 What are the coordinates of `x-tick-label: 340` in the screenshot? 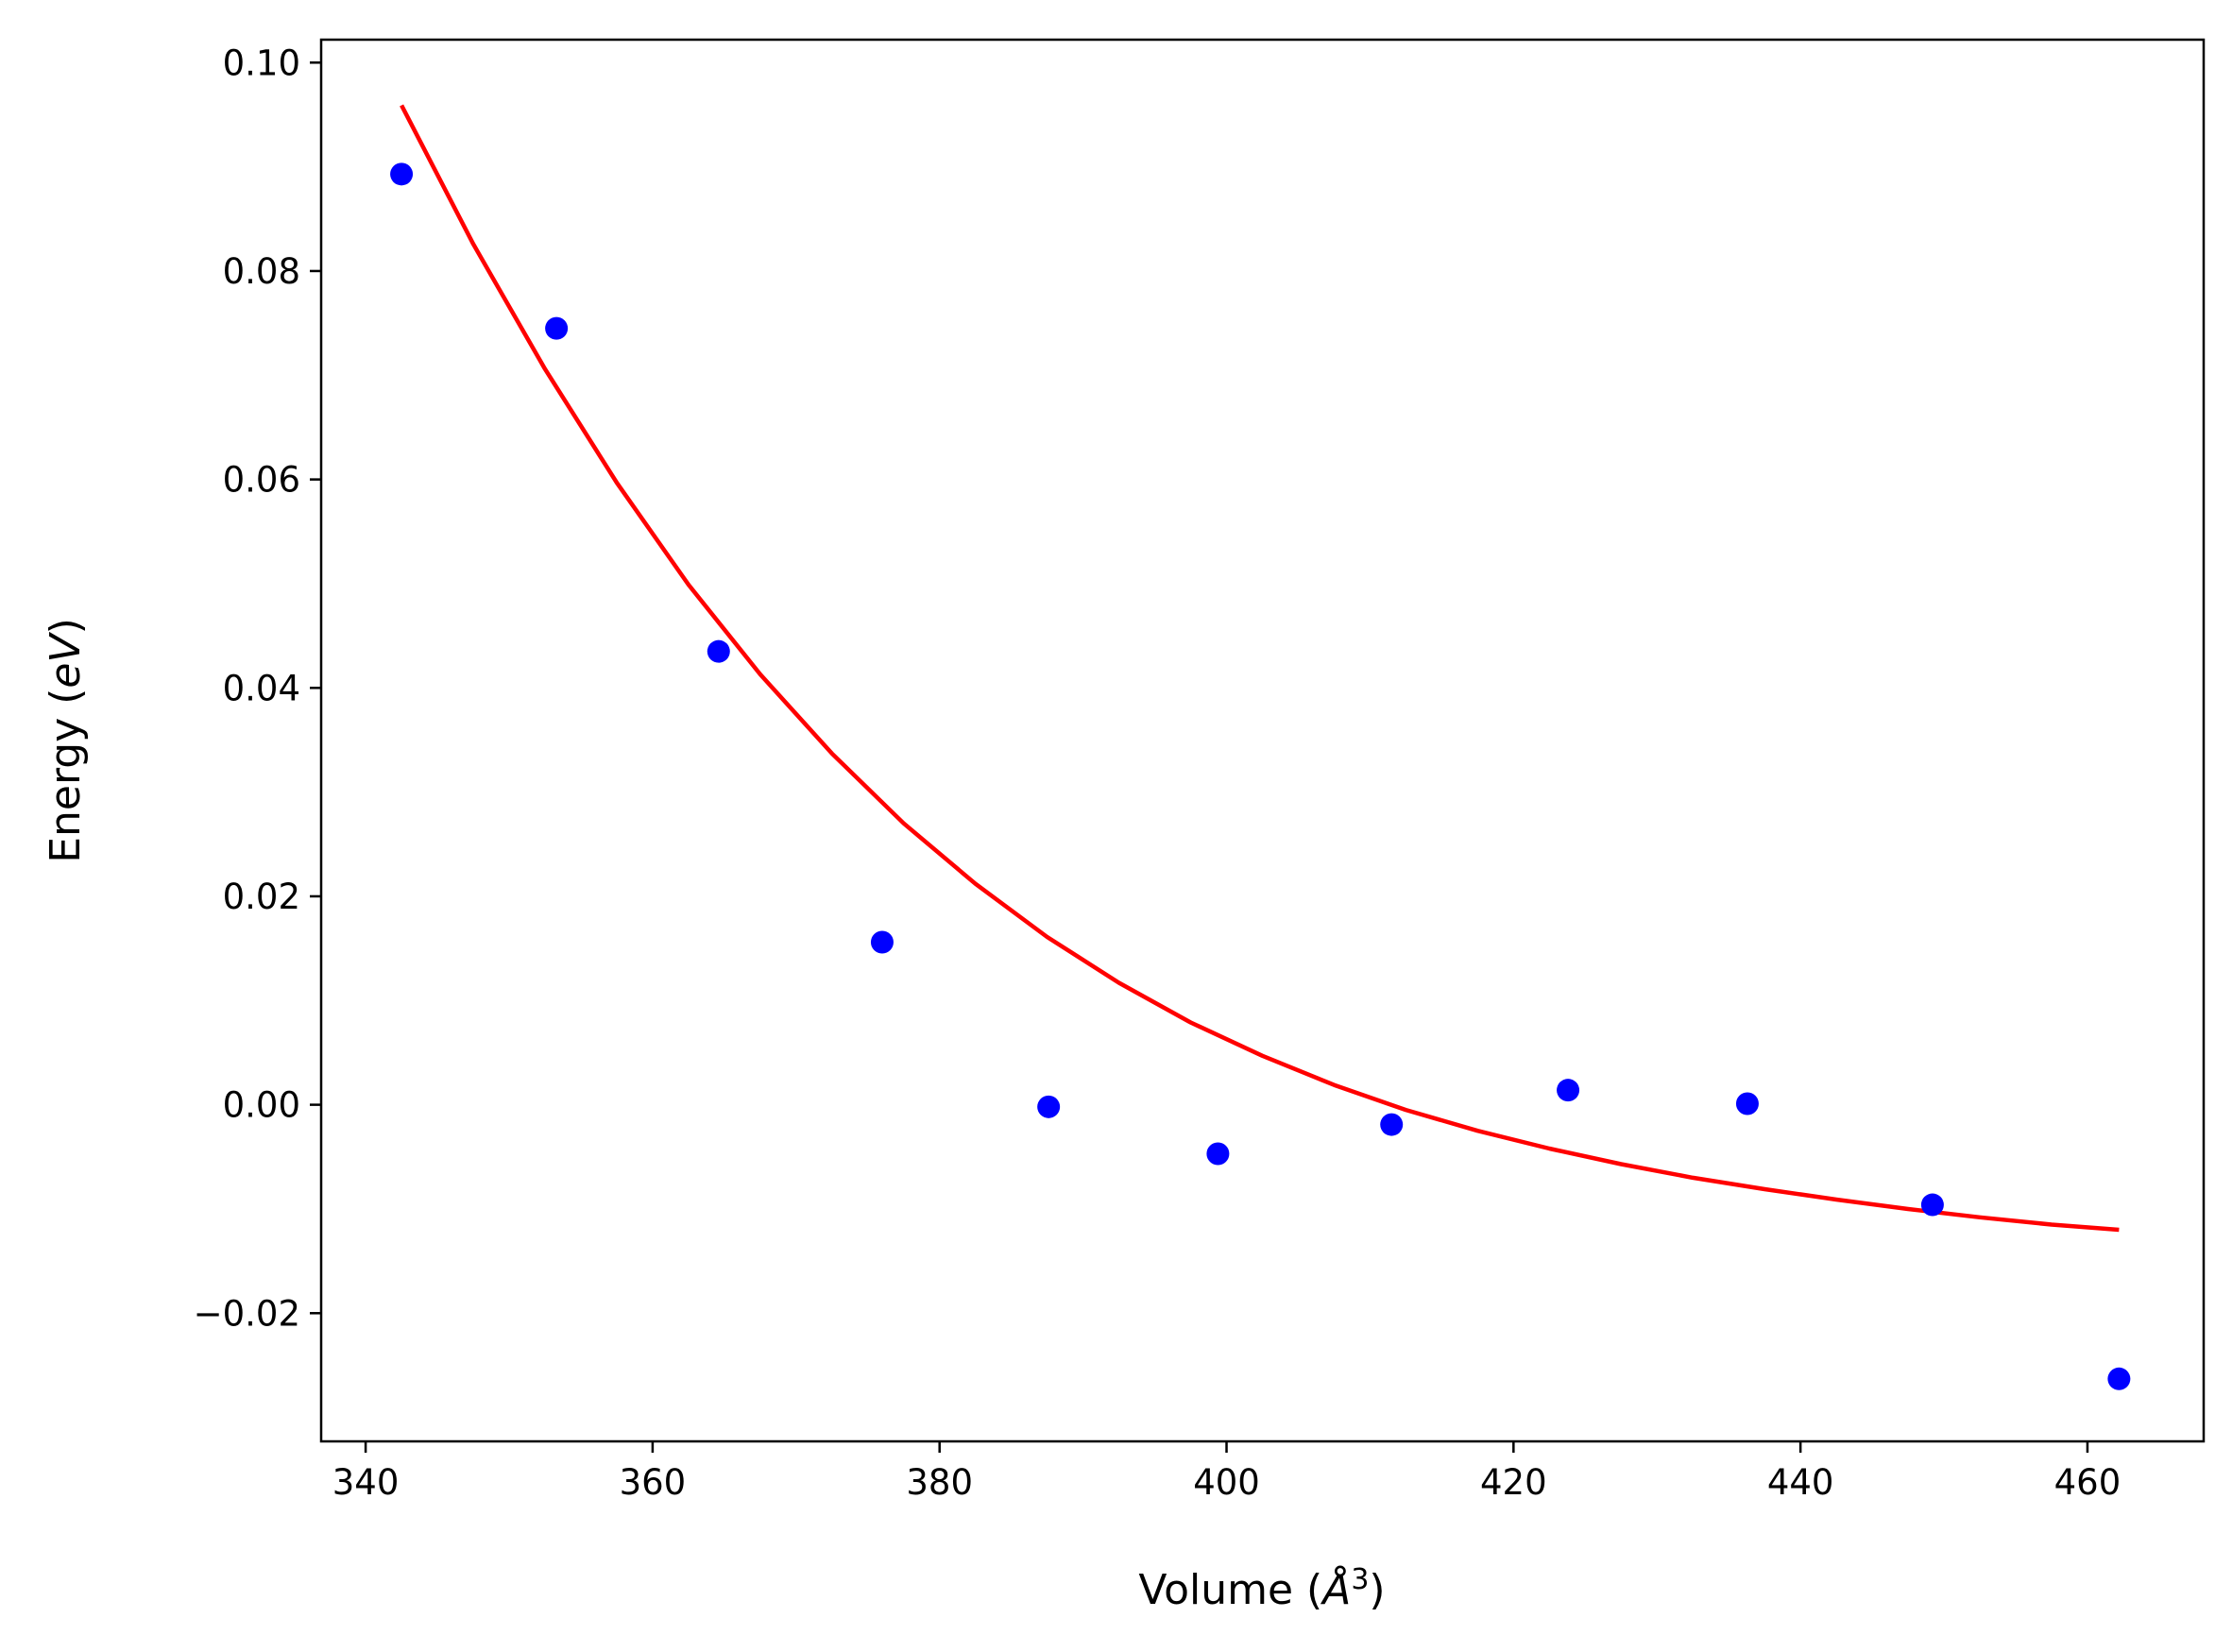 It's located at (366, 1482).